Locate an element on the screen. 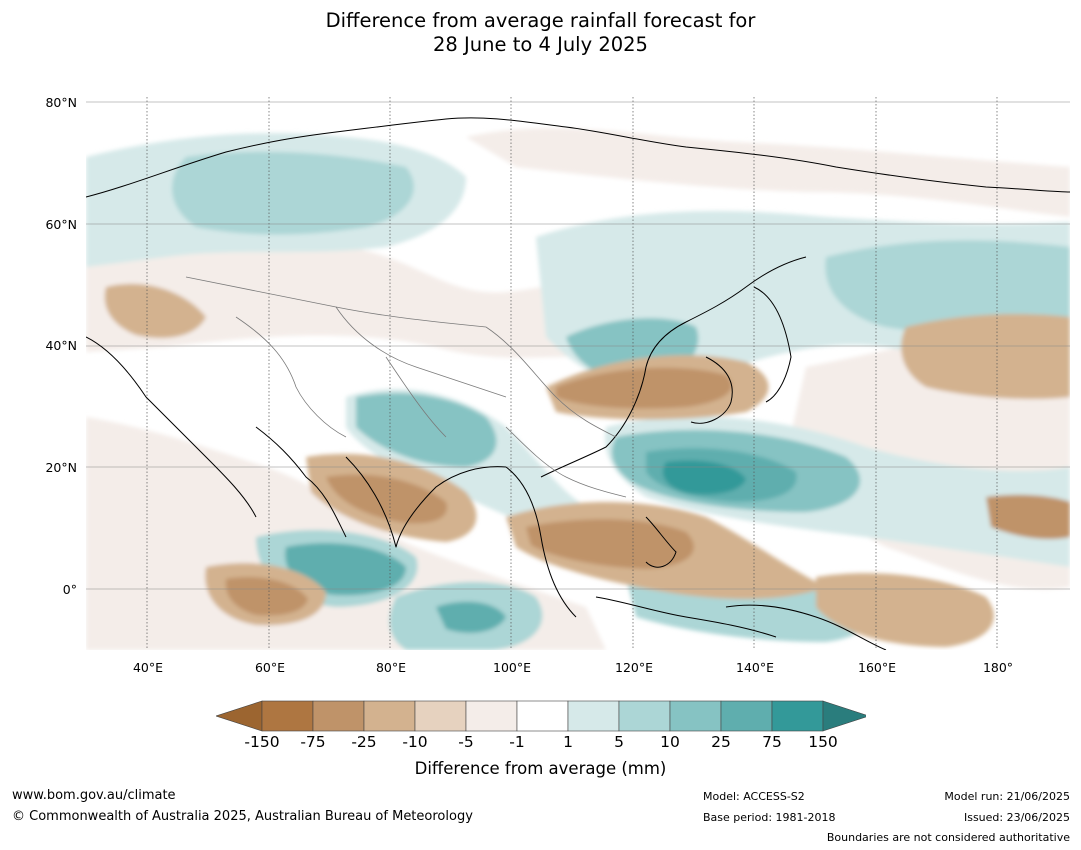  colorbar-svg is located at coordinates (542, 716).